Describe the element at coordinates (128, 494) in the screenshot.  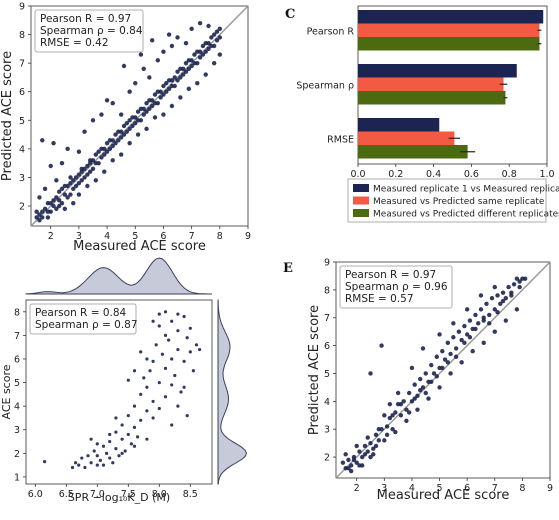
I see `x-tick-label: 7.5` at that location.